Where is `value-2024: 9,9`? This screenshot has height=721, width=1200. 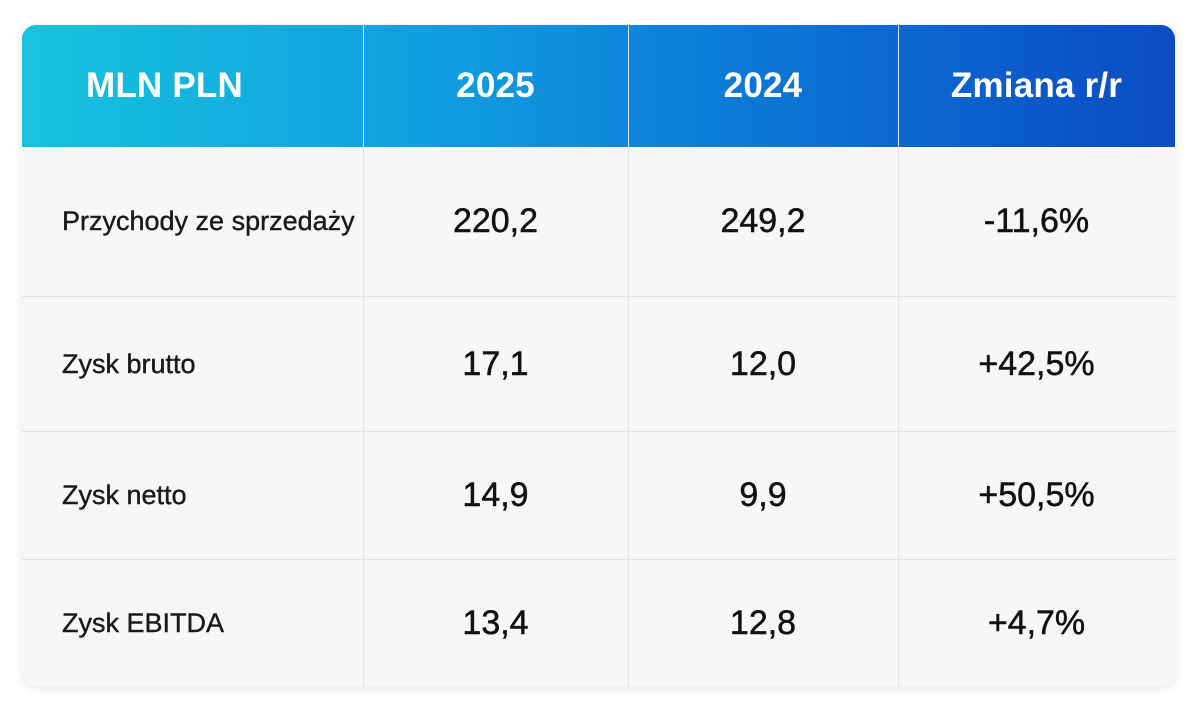 value-2024: 9,9 is located at coordinates (763, 495).